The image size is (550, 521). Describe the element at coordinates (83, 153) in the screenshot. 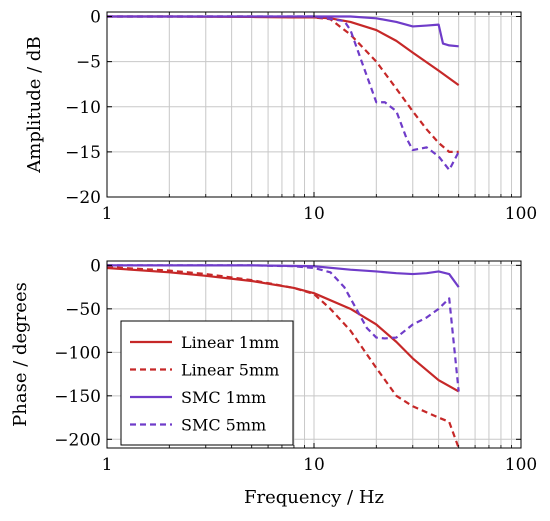

I see `y-tick-label: −15` at that location.